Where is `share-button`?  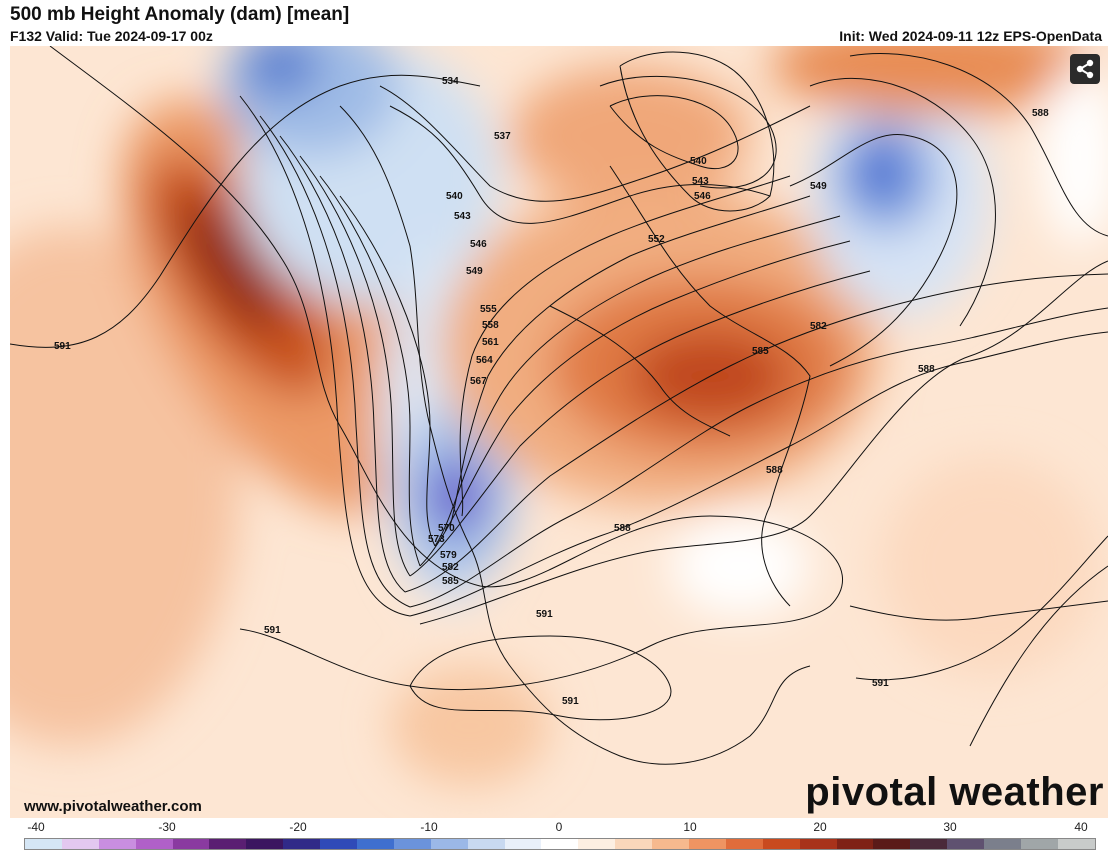 share-button is located at coordinates (1085, 69).